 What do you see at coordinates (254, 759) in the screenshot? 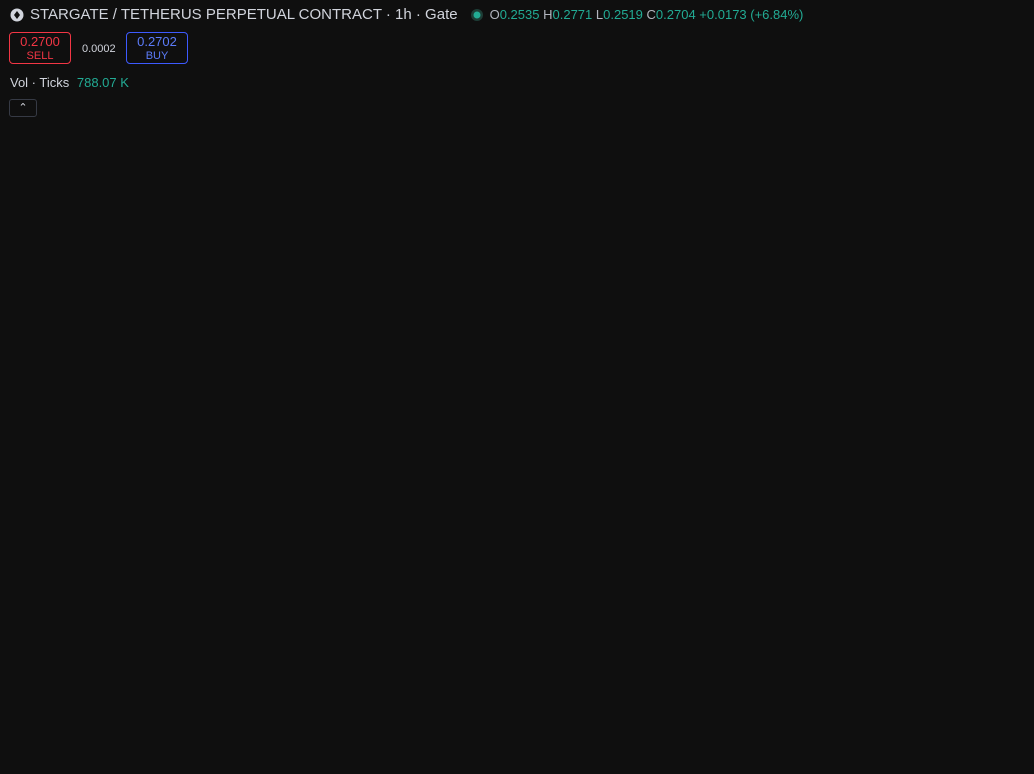
I see `x-tick-label: 27` at bounding box center [254, 759].